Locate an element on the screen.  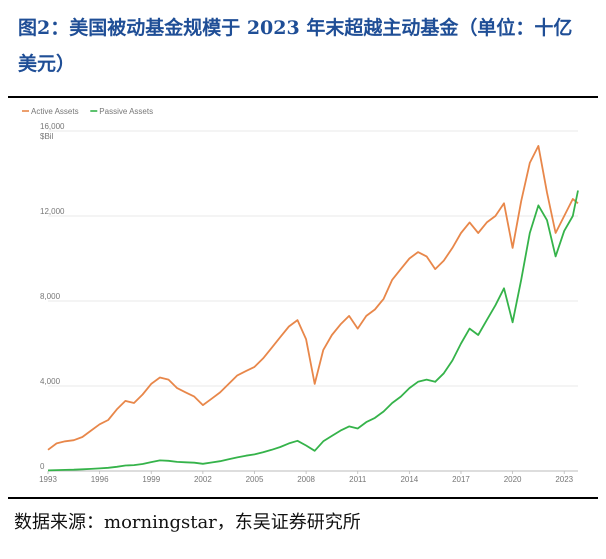
legend: Active Assets Passive Assets is located at coordinates (87, 111).